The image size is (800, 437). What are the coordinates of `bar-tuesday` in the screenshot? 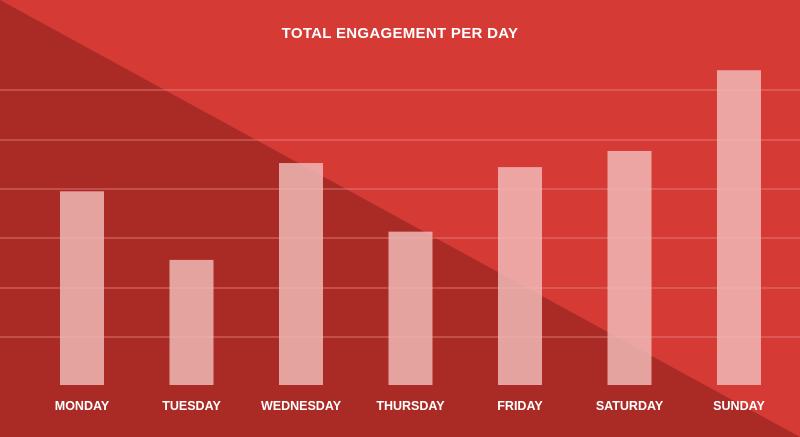 It's located at (191, 322).